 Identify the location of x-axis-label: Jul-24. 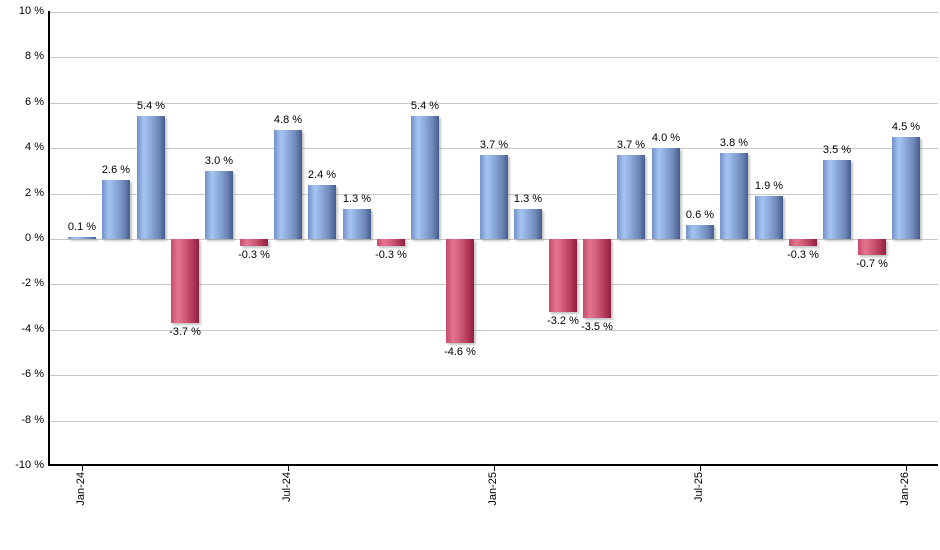
(287, 487).